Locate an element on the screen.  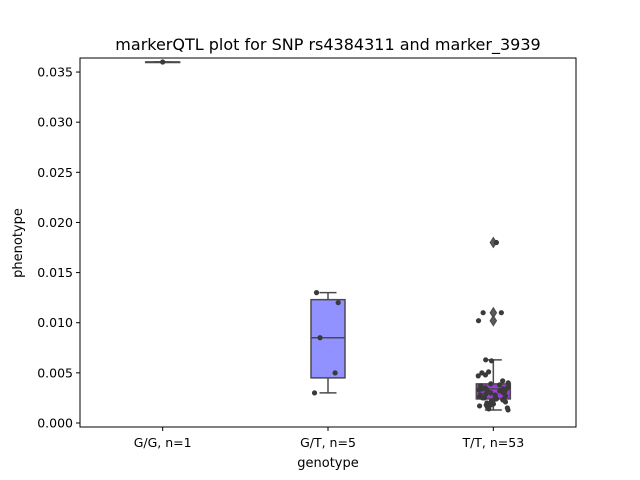
x-axis: G/G, n=1 G/T, n=5 T/T, n=53 is located at coordinates (329, 438).